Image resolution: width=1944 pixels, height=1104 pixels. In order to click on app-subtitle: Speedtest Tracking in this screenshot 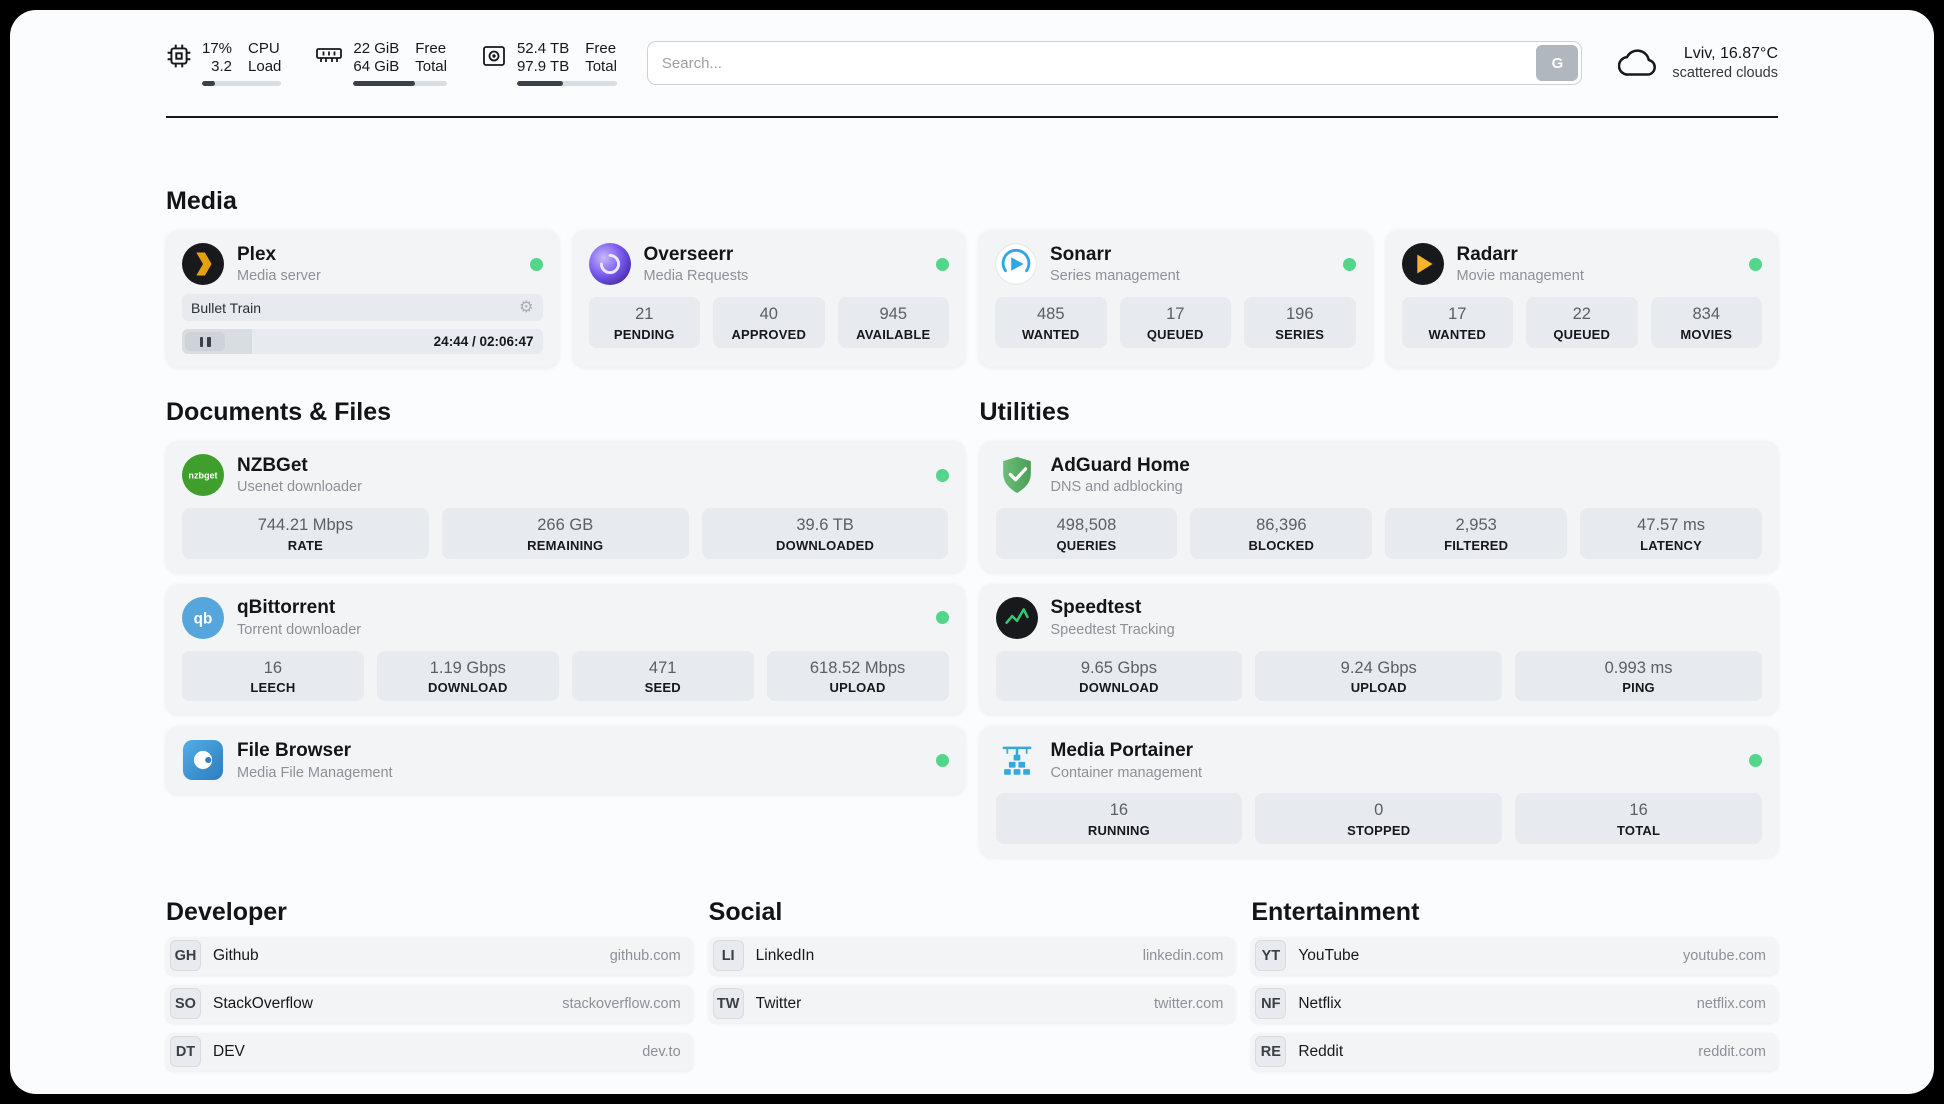, I will do `click(1112, 630)`.